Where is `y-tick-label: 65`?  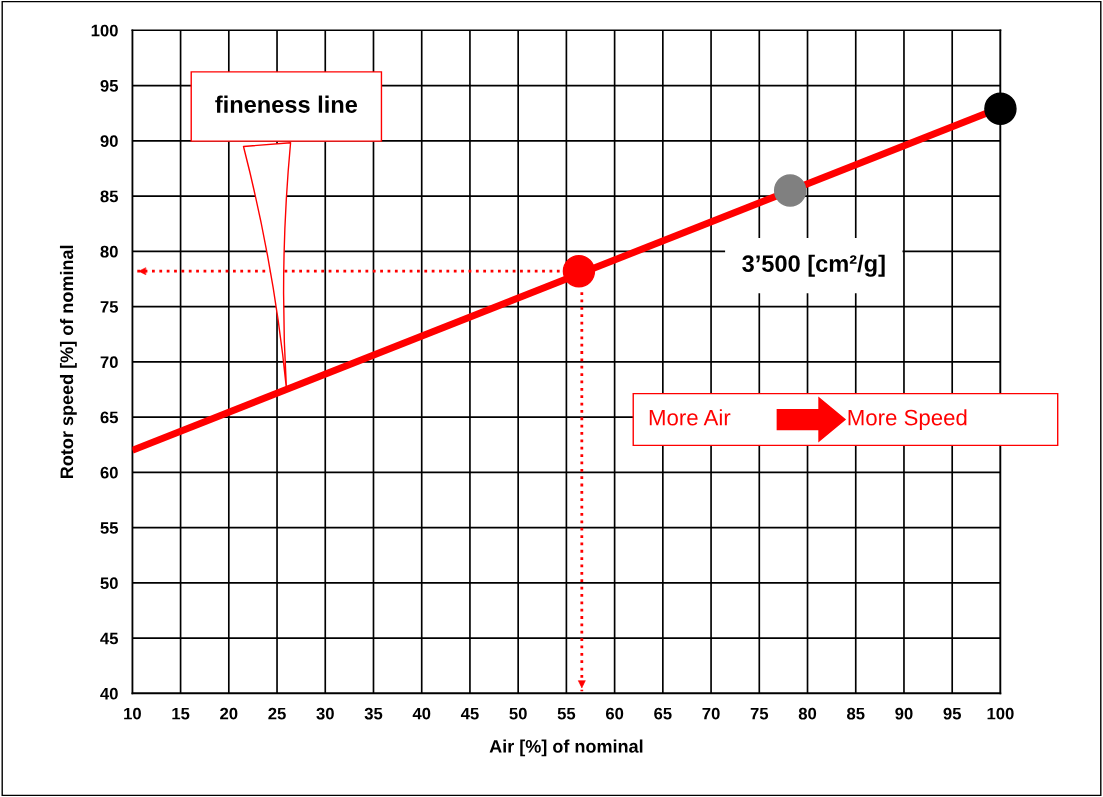 y-tick-label: 65 is located at coordinates (109, 417).